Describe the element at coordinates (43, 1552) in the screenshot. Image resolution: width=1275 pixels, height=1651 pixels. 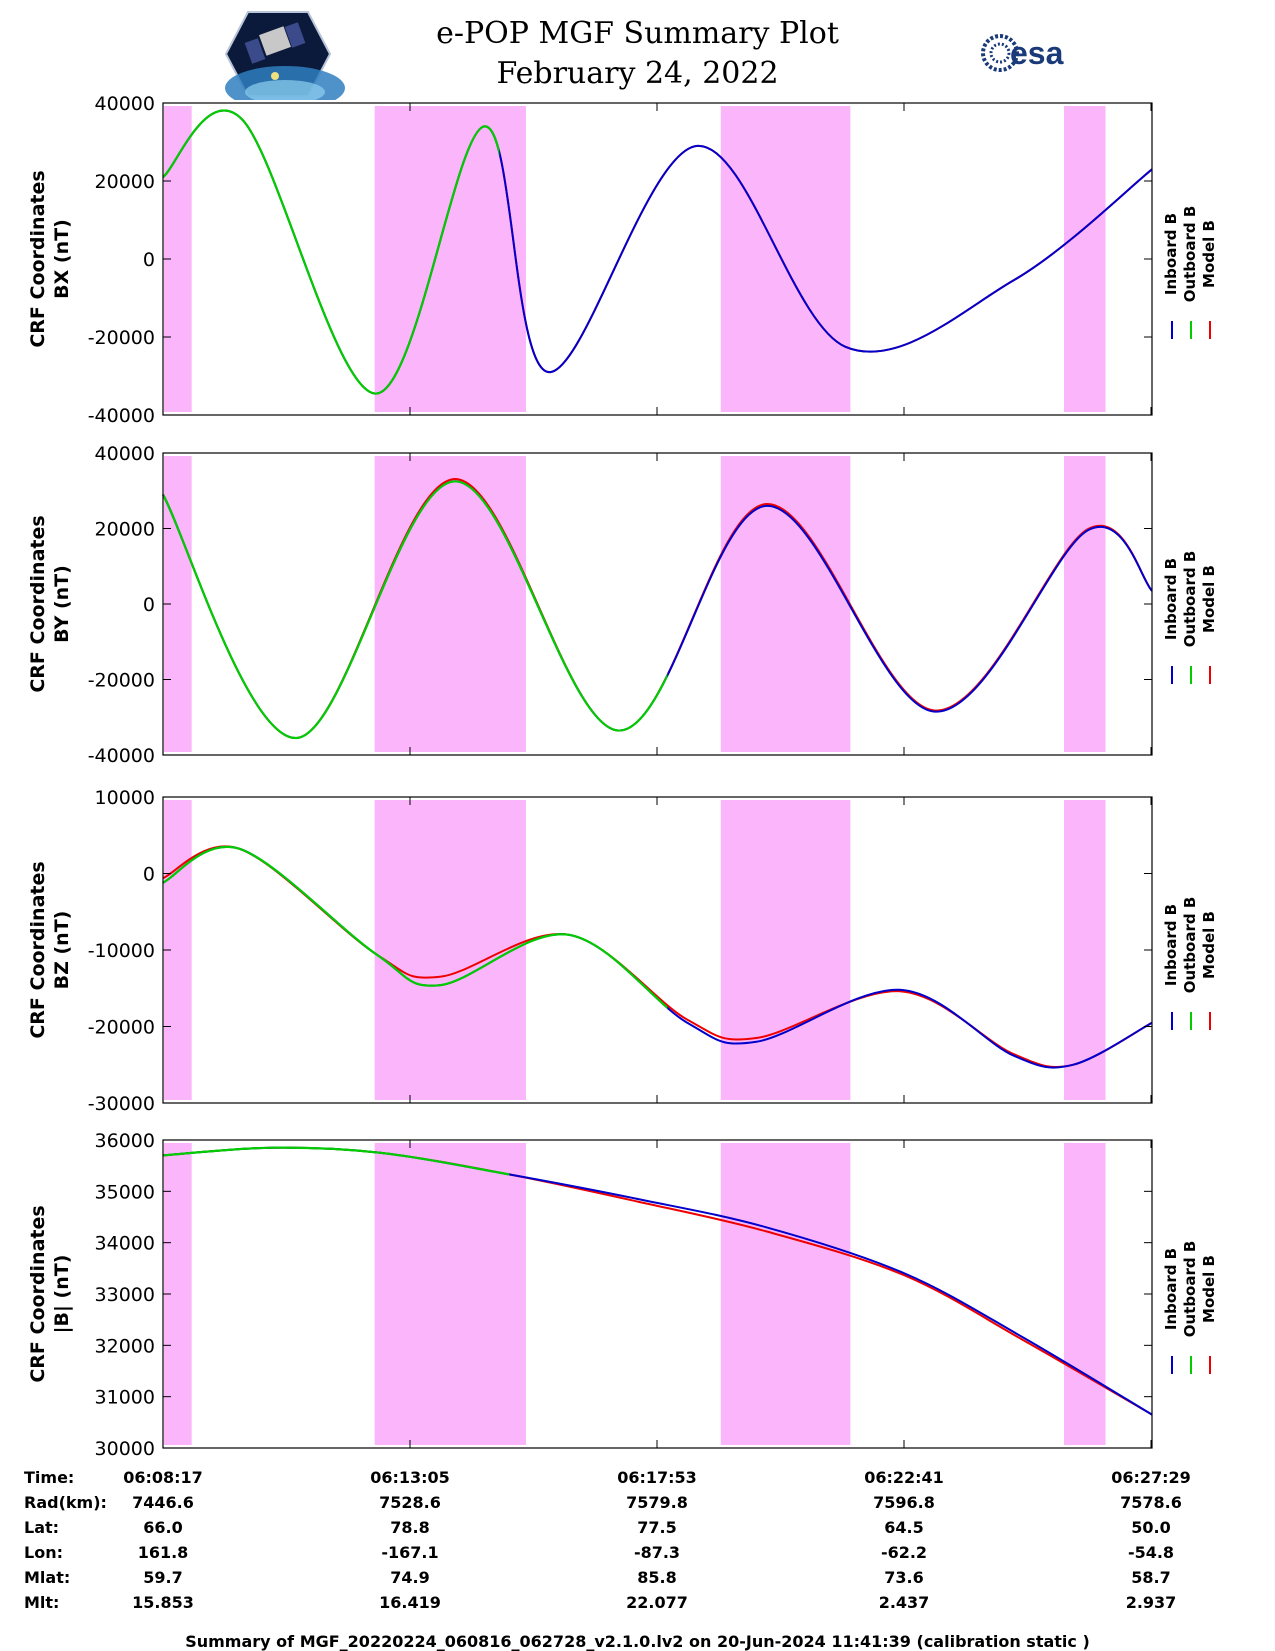
I see `ephemeris-row-label: Lon:` at that location.